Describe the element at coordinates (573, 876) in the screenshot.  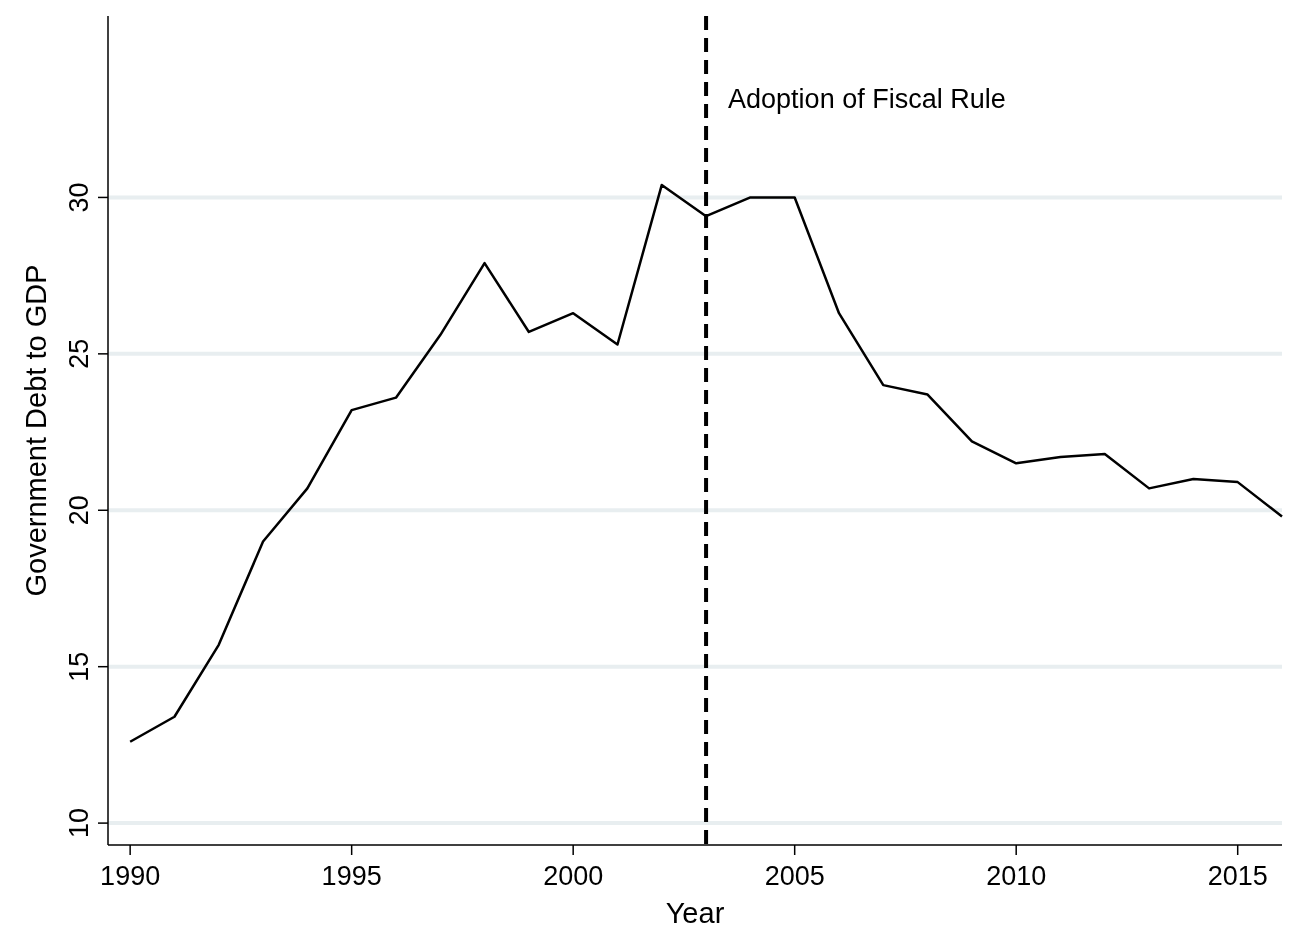
I see `x-tick-label: 2000` at that location.